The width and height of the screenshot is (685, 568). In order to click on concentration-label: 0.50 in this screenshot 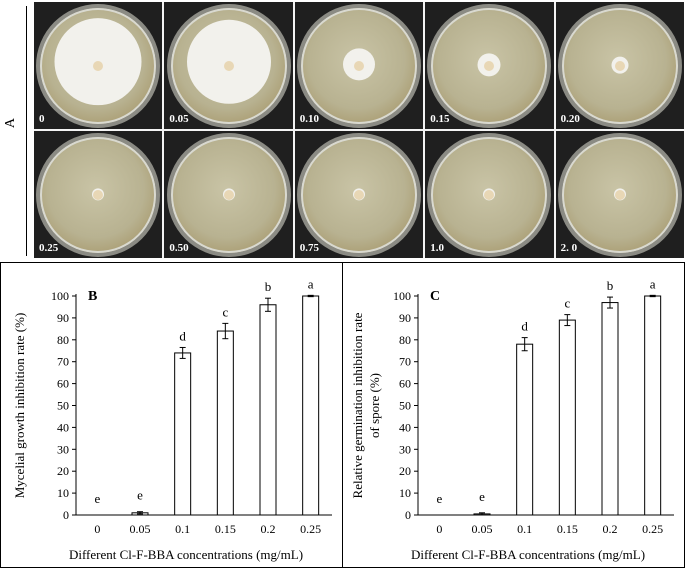, I will do `click(179, 248)`.